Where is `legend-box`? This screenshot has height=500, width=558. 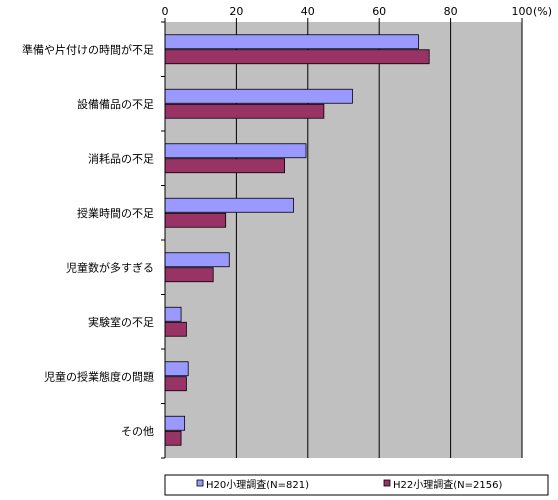 legend-box is located at coordinates (356, 485).